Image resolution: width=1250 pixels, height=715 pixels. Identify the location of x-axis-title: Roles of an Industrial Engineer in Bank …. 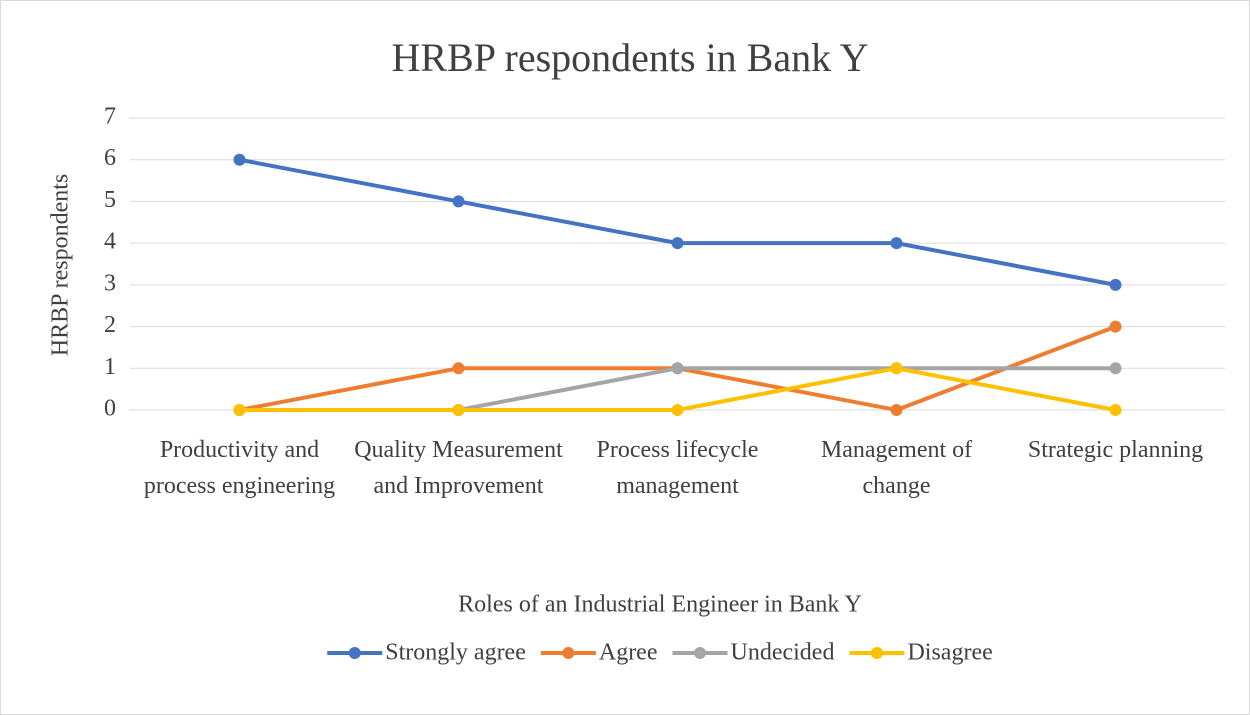
(660, 605).